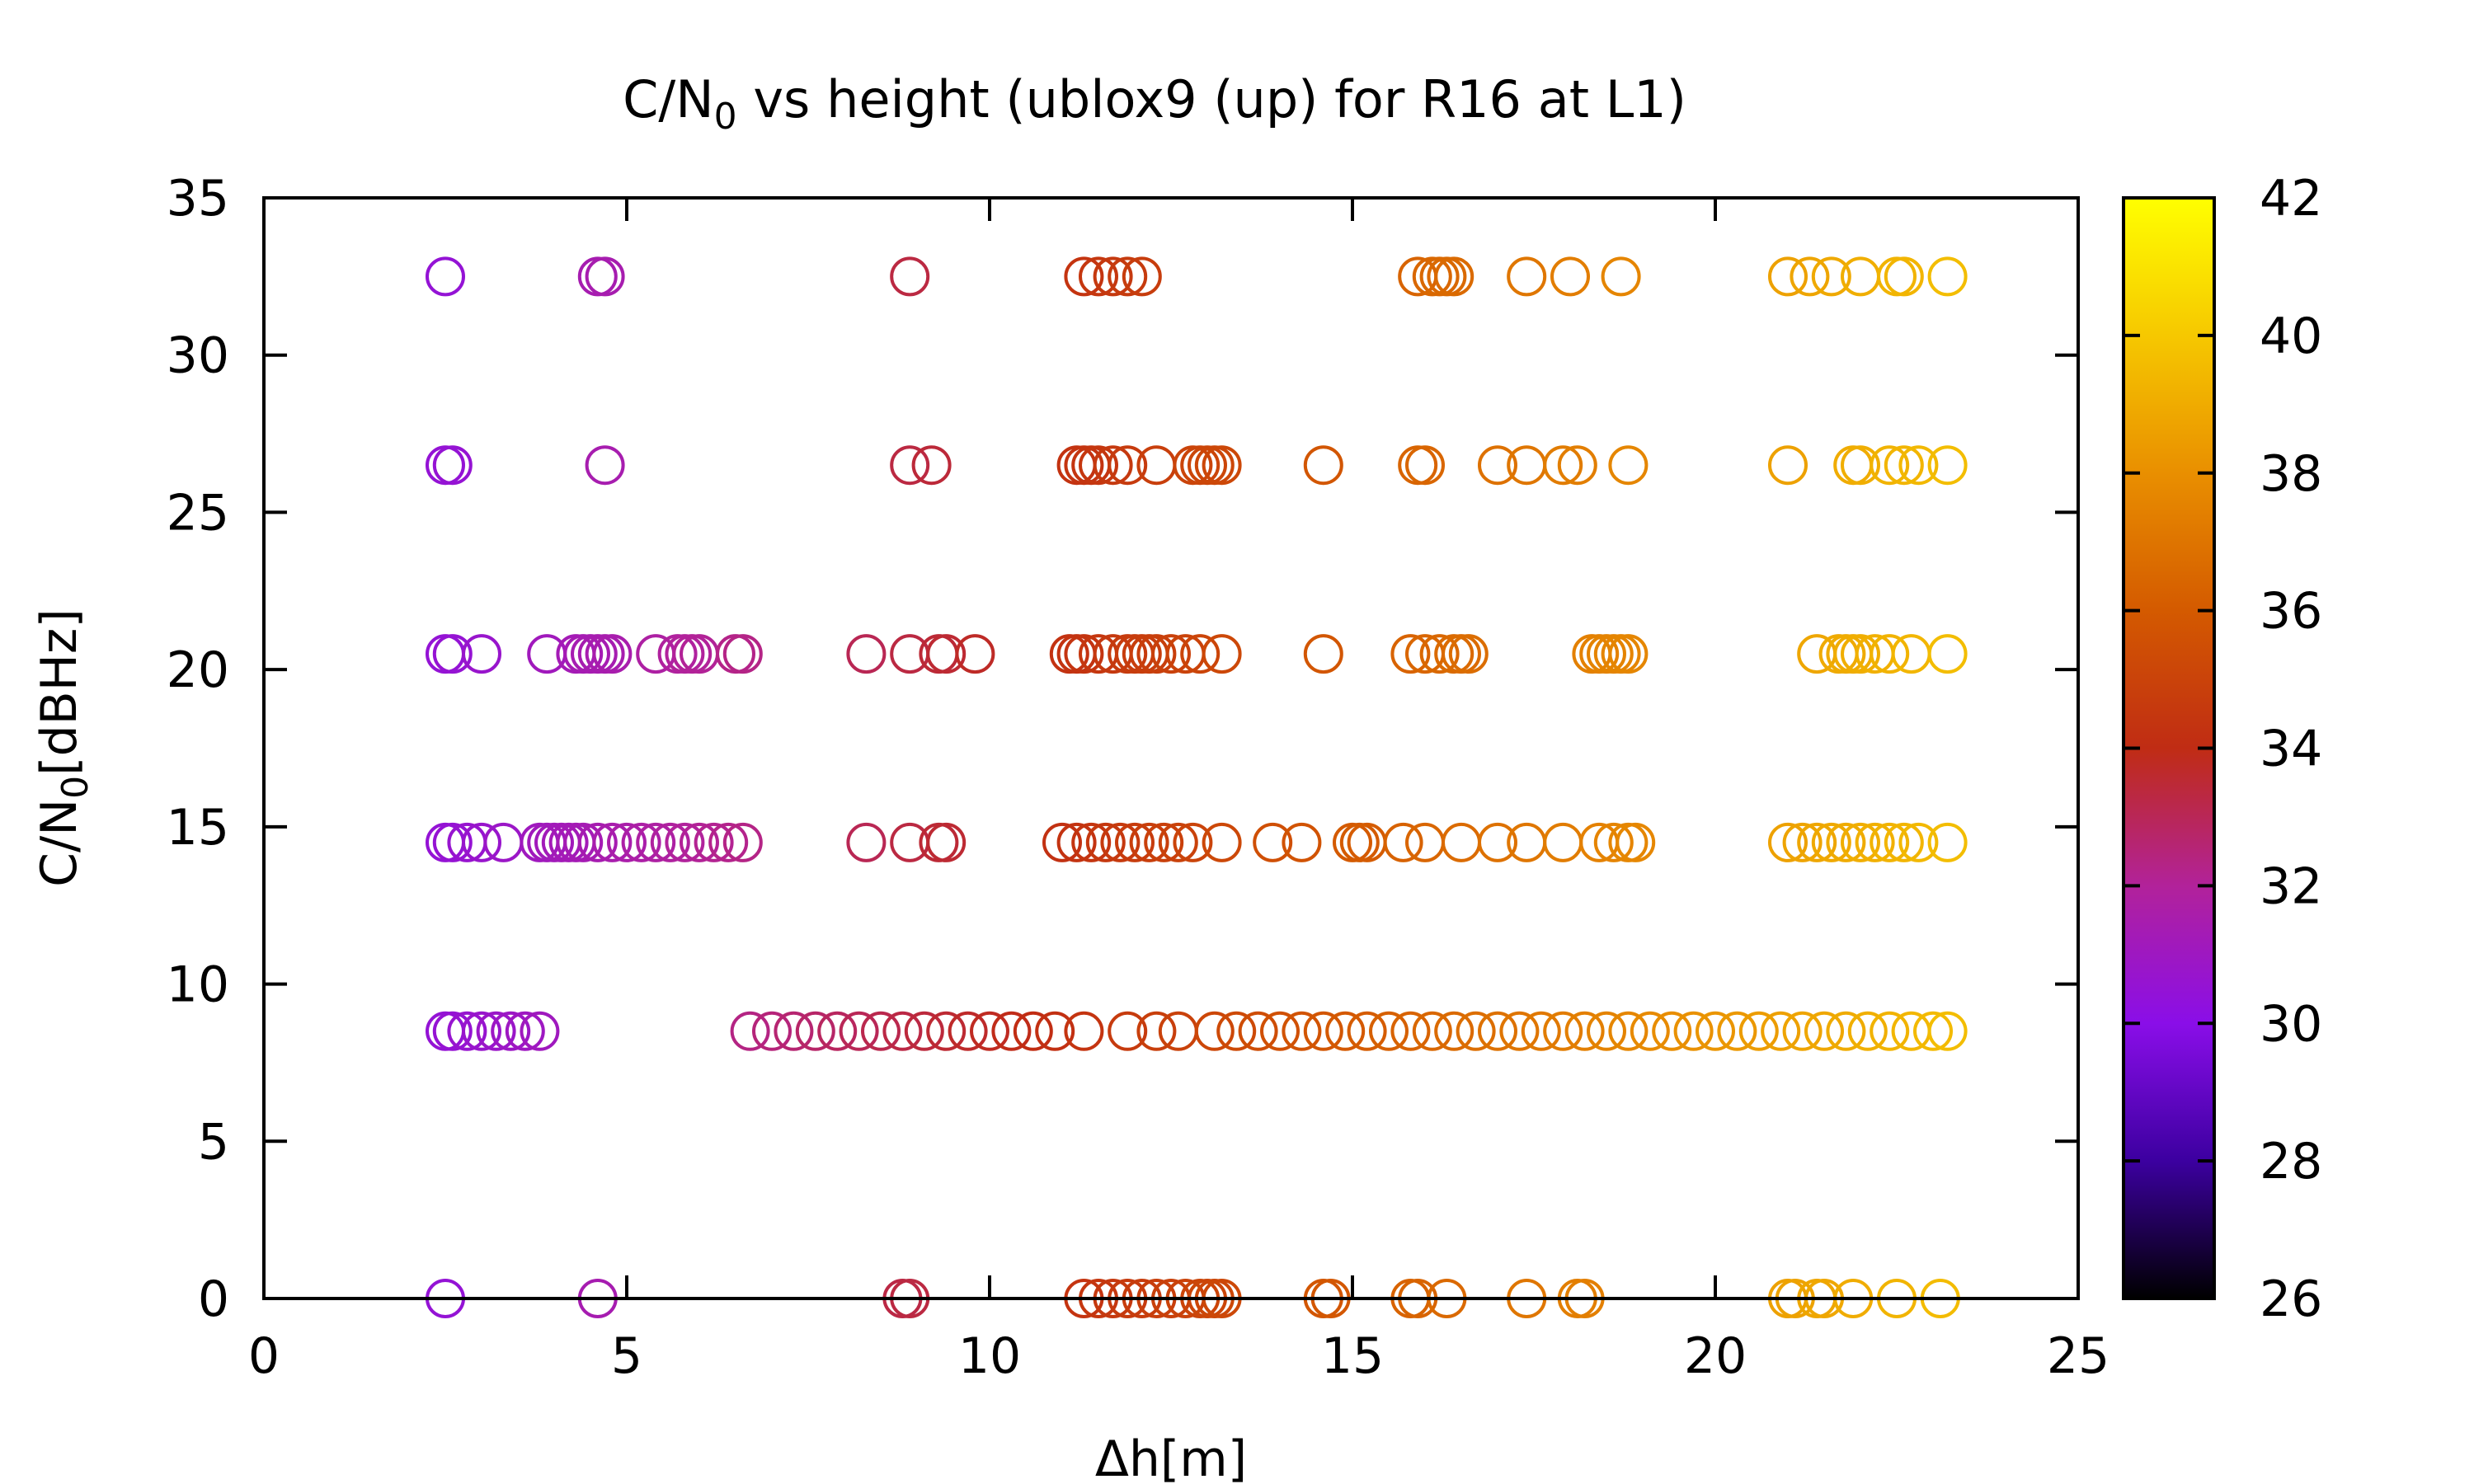  What do you see at coordinates (2291, 1299) in the screenshot?
I see `colorbar-tick-label: 26` at bounding box center [2291, 1299].